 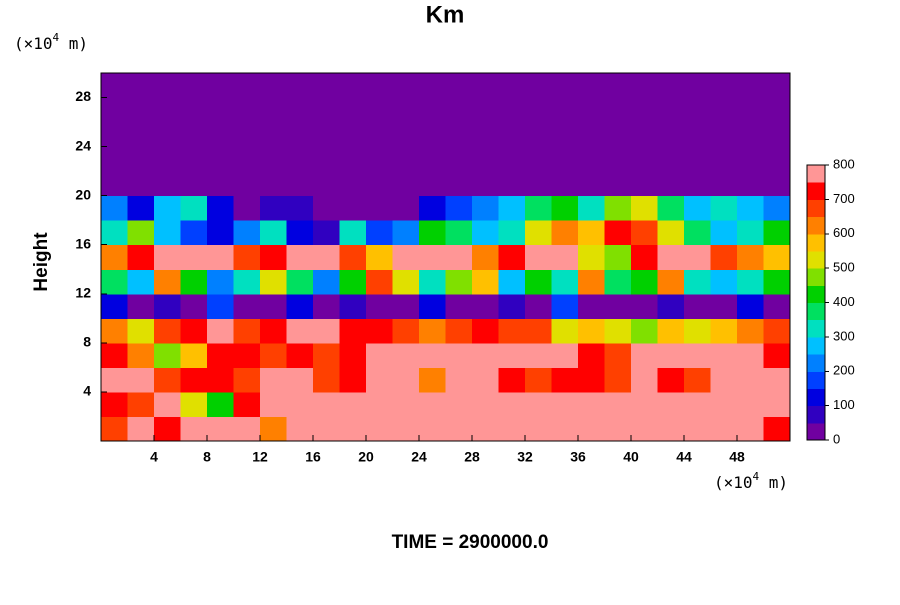 I want to click on y-tick-label: 16, so click(x=83, y=243).